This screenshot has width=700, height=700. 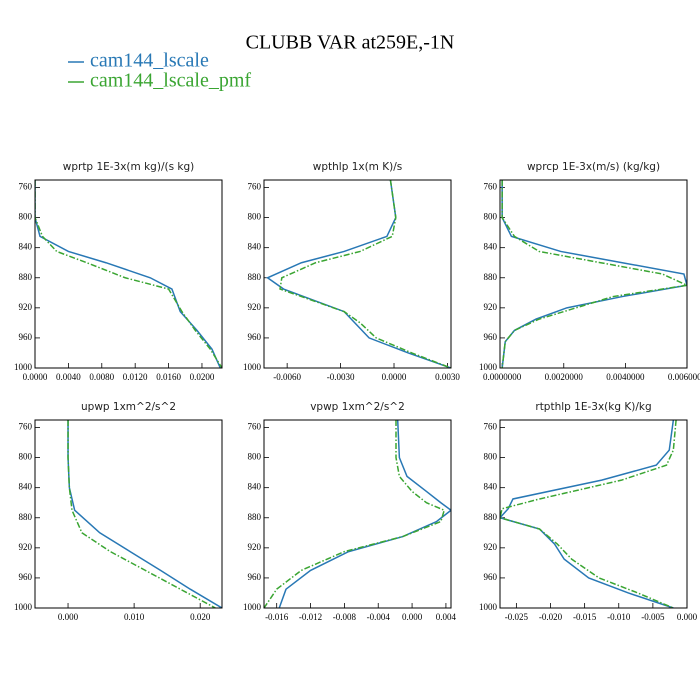 What do you see at coordinates (277, 617) in the screenshot?
I see `x-tick-label: -0.016` at bounding box center [277, 617].